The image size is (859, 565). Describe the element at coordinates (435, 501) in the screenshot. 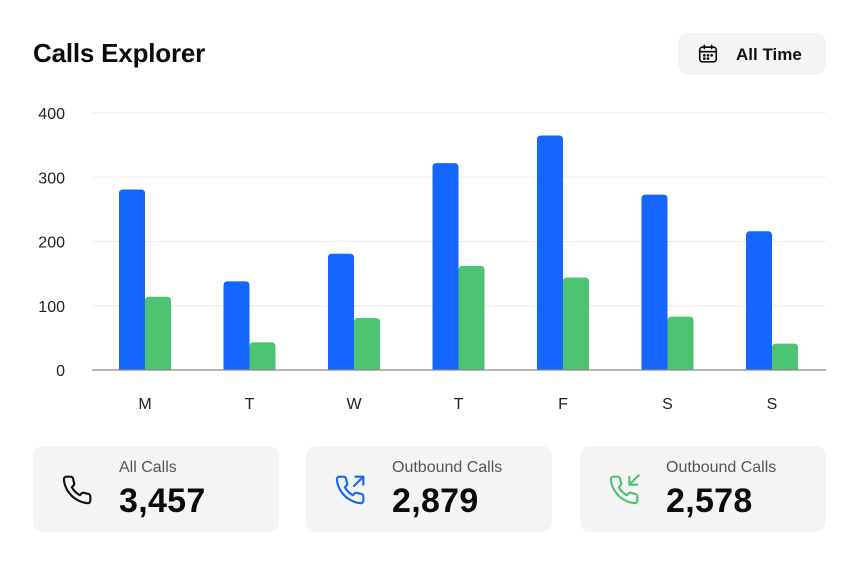

I see `stat-value: 2,879` at that location.